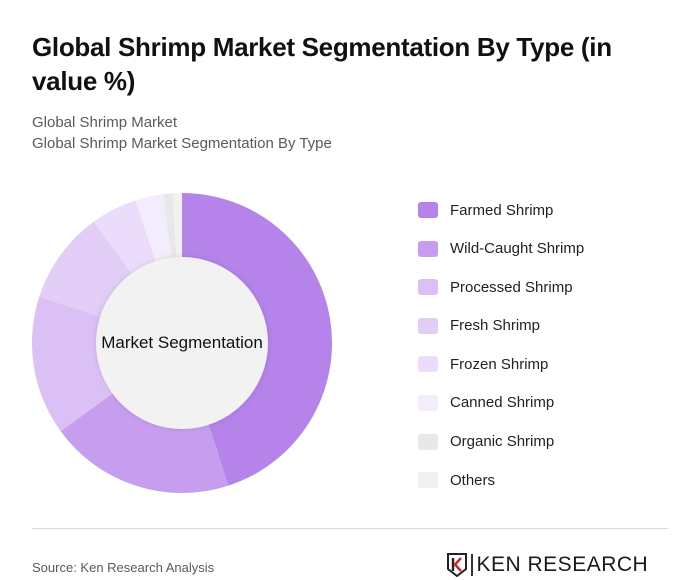 This screenshot has height=580, width=700. I want to click on legend-item-canned-shrimp: Canned Shrimp, so click(501, 403).